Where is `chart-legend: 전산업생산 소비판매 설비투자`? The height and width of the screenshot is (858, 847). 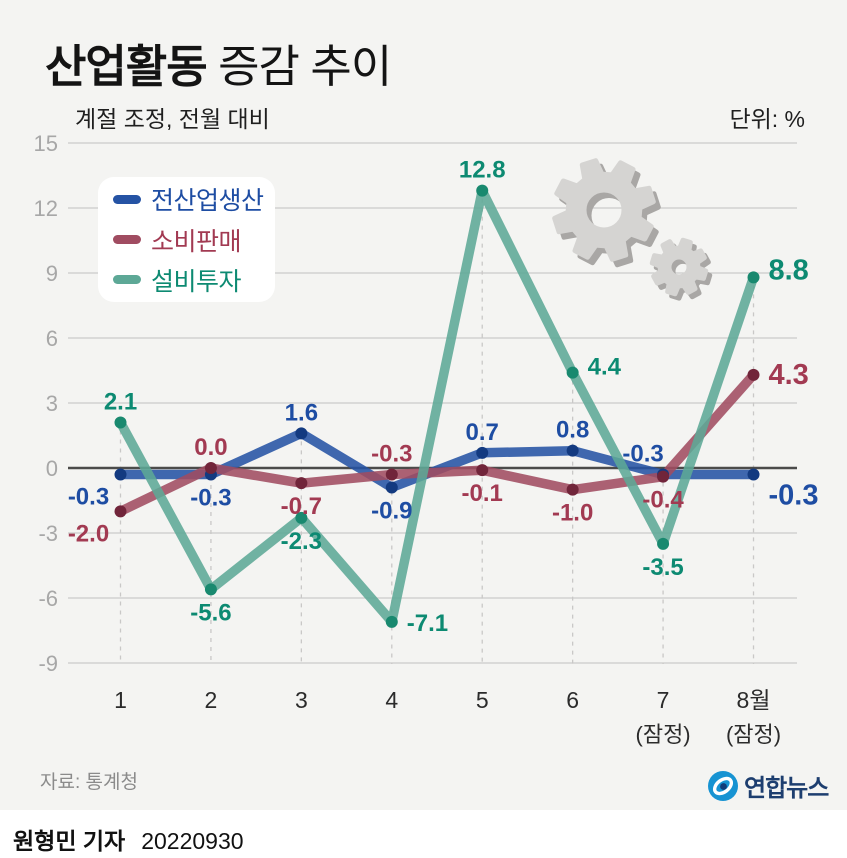
chart-legend: 전산업생산 소비판매 설비투자 is located at coordinates (186, 239).